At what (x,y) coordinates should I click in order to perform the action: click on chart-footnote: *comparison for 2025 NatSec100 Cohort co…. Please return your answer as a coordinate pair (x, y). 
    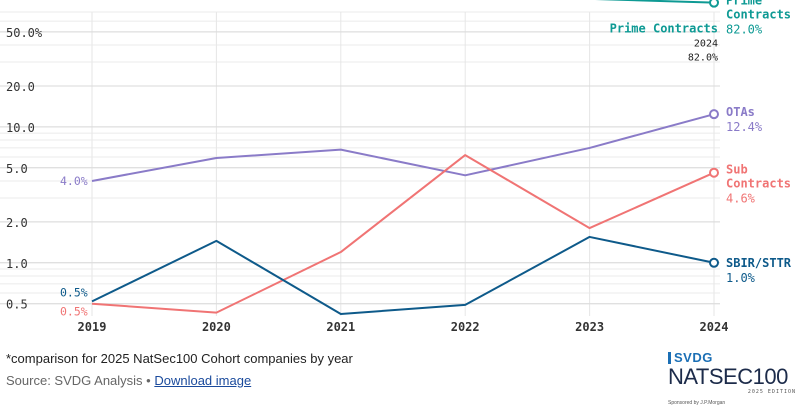
    Looking at the image, I should click on (179, 358).